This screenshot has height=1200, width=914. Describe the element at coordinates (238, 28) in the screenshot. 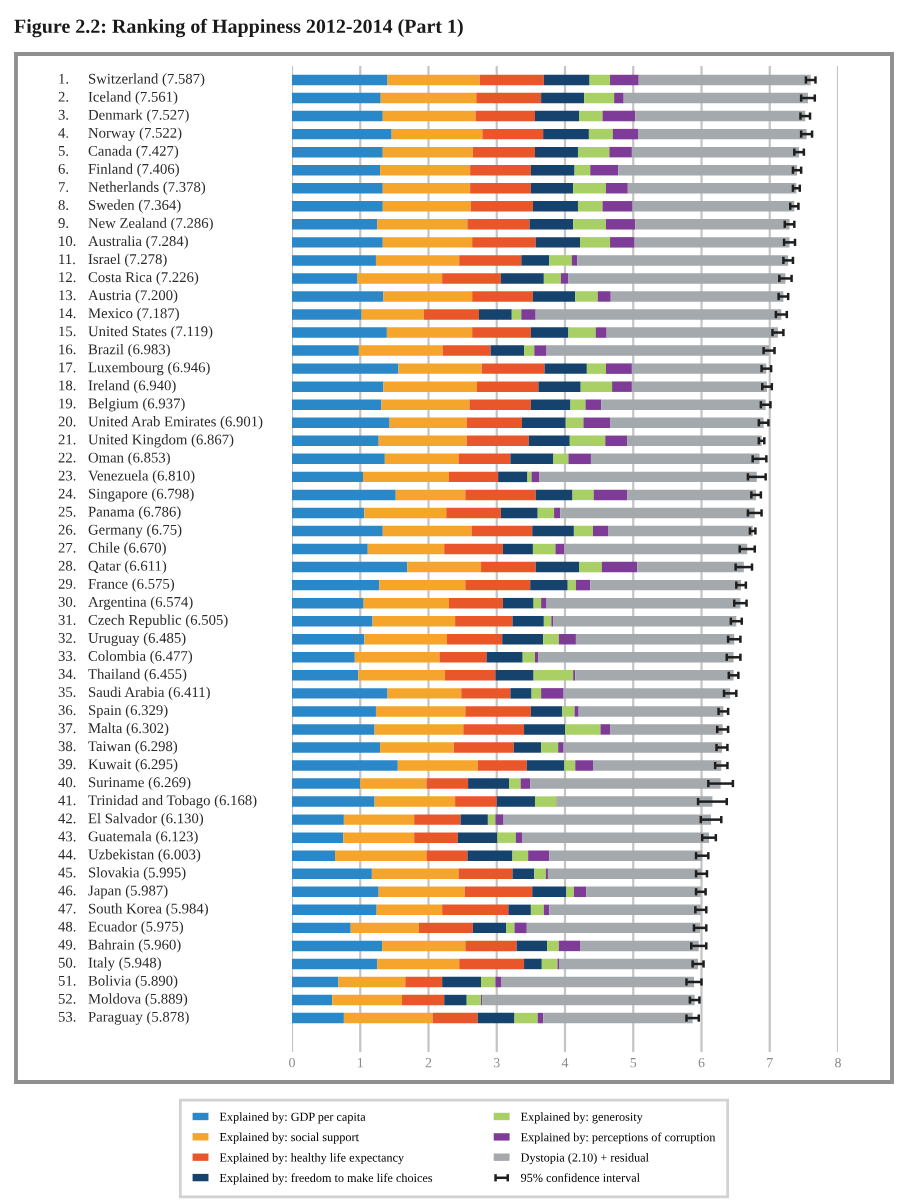

I see `chart-title: Figure 2.2: Ranking of Happiness 2012-2014 (Part 1)` at that location.